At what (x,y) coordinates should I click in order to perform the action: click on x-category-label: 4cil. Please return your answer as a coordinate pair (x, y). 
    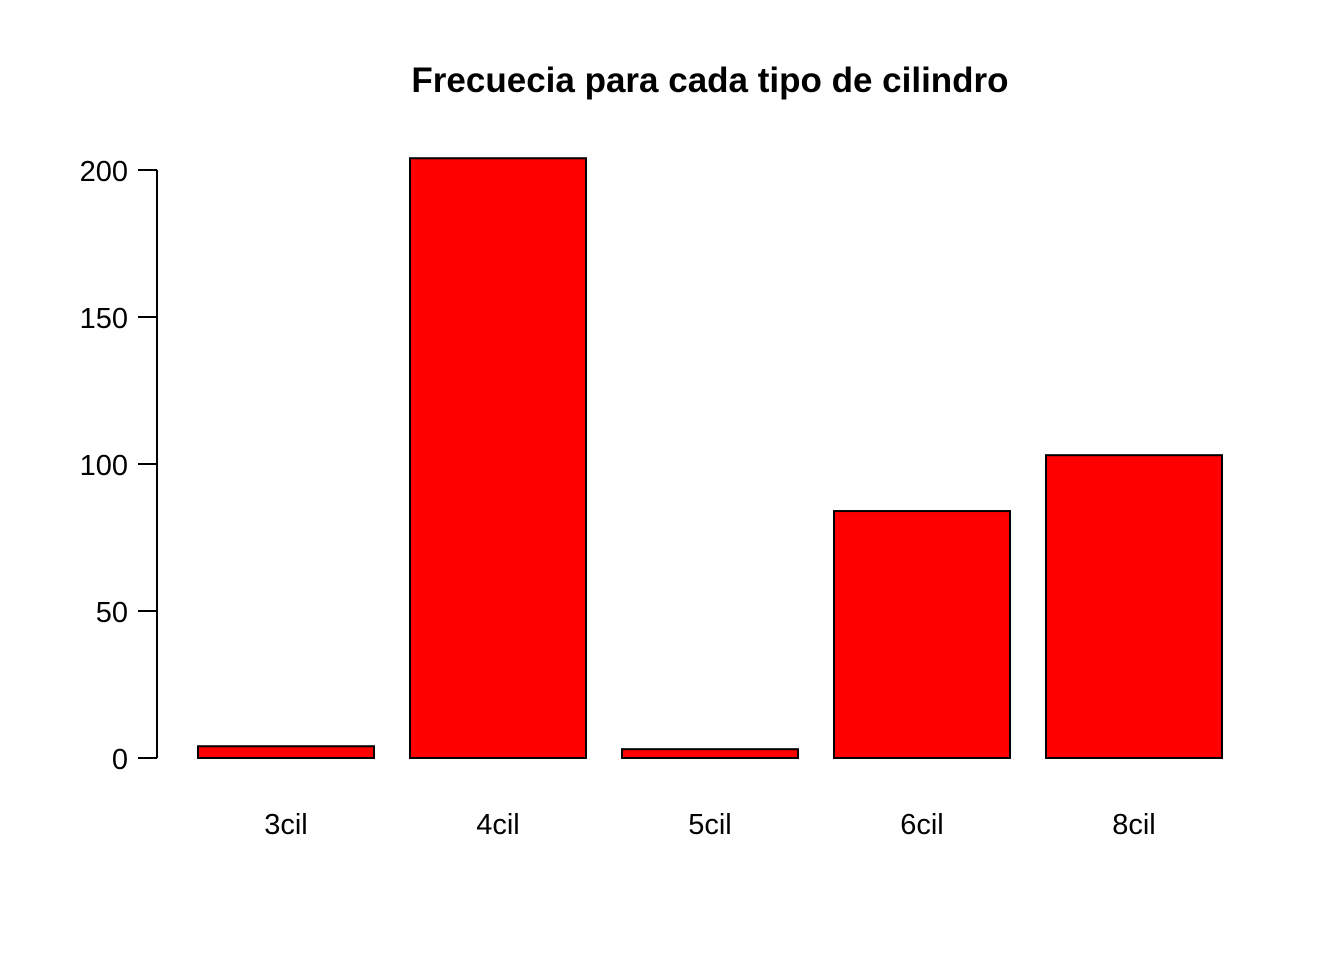
    Looking at the image, I should click on (498, 825).